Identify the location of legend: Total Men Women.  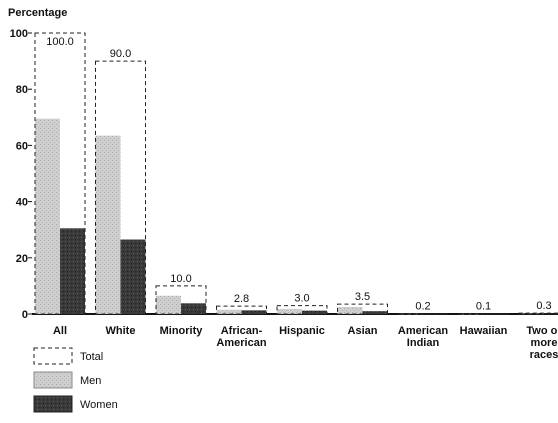
(75, 380).